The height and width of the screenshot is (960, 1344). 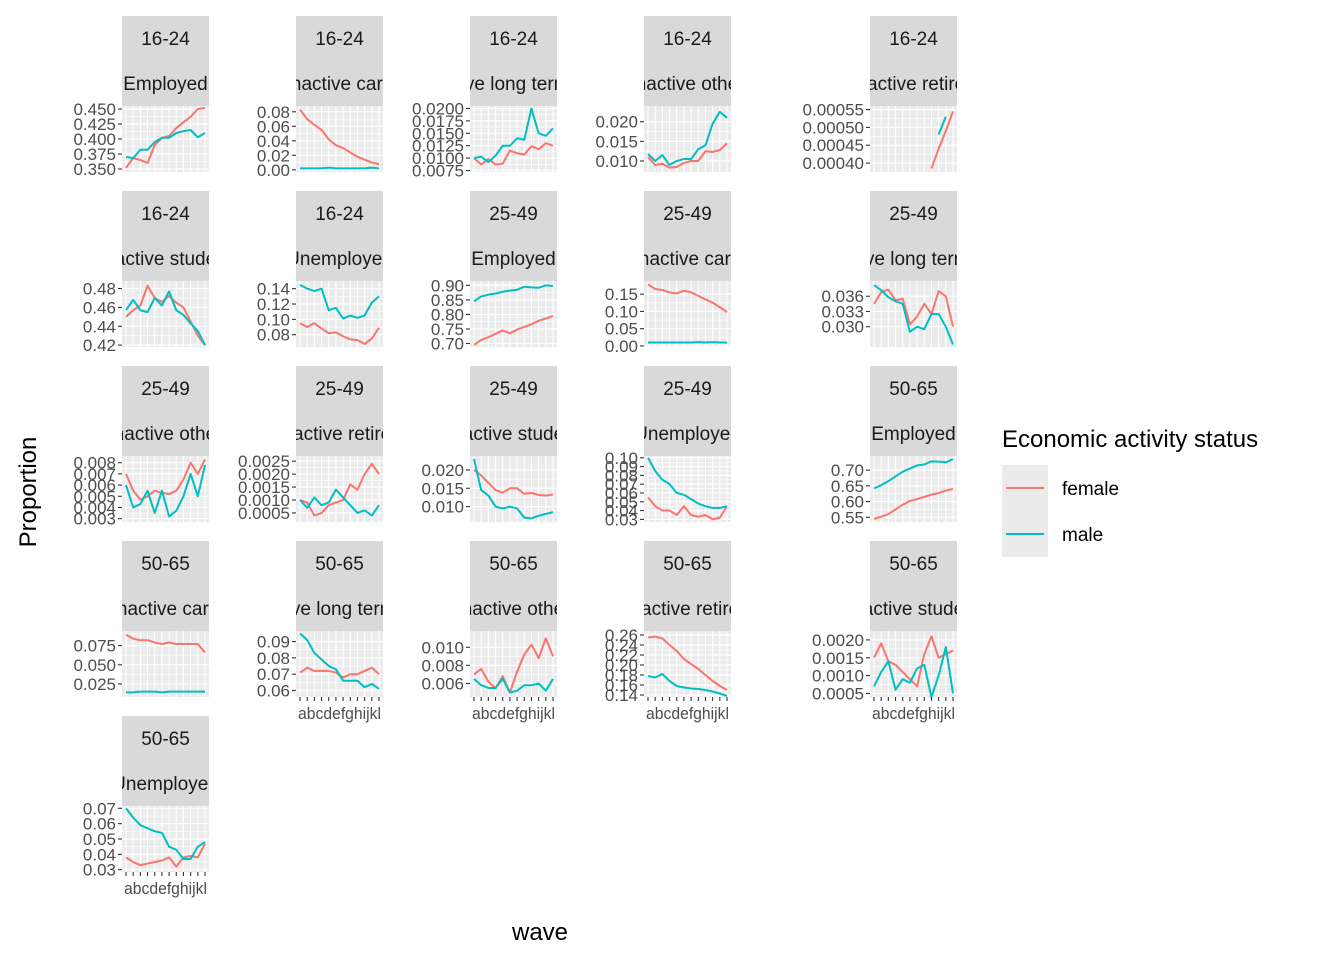 I want to click on y-tick-label: 0.0020, so click(x=264, y=474).